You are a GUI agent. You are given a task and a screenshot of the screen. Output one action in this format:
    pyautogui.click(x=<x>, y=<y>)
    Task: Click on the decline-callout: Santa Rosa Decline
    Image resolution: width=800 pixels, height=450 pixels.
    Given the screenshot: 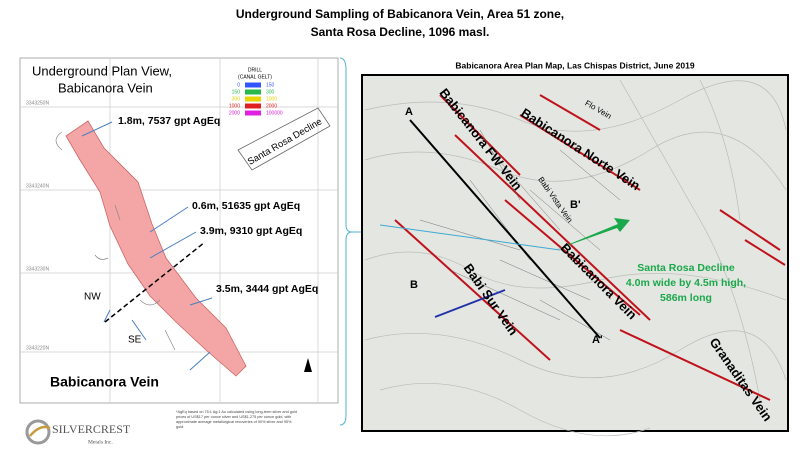 What is the action you would take?
    pyautogui.click(x=686, y=268)
    